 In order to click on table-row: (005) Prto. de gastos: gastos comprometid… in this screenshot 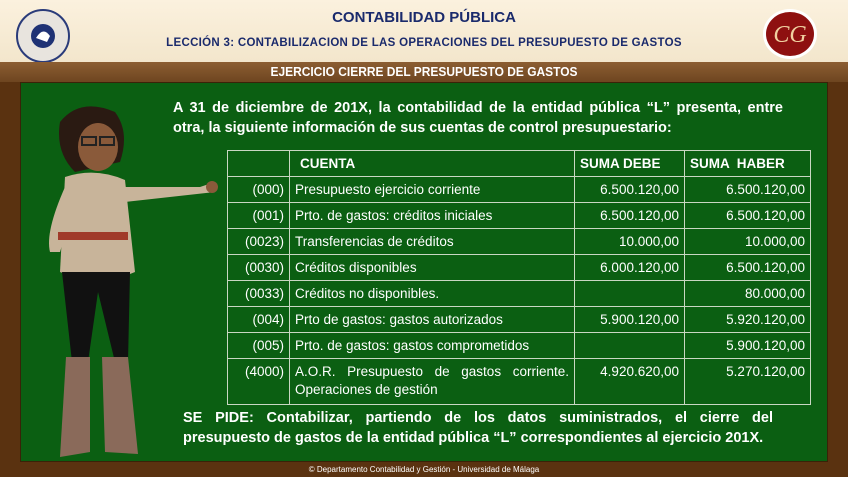, I will do `click(519, 345)`.